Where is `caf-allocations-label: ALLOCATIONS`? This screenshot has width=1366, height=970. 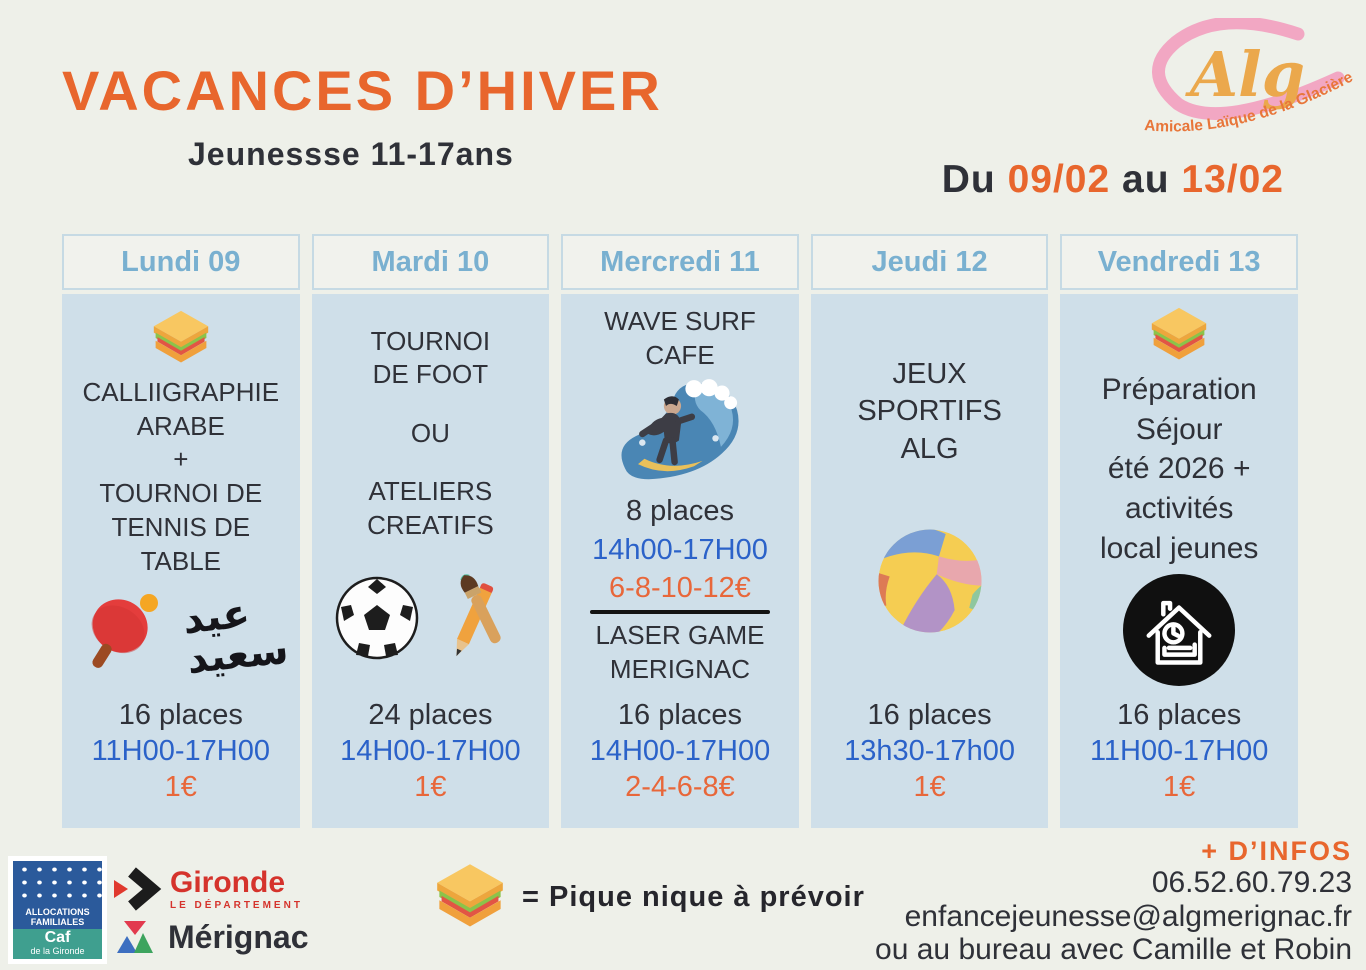
caf-allocations-label: ALLOCATIONS is located at coordinates (57, 911).